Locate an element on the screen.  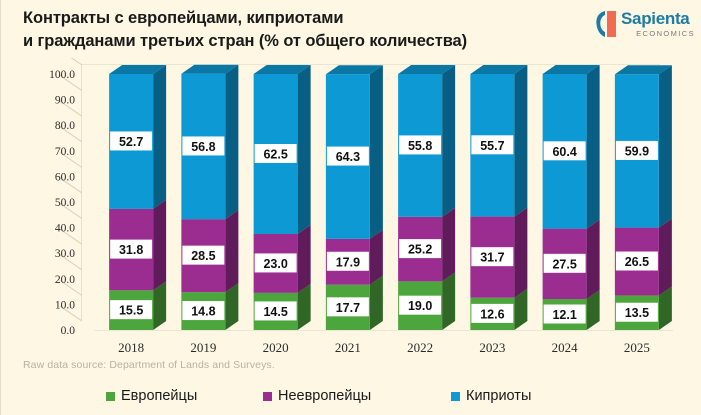
y-axis-tick: 80.0 is located at coordinates (65, 126).